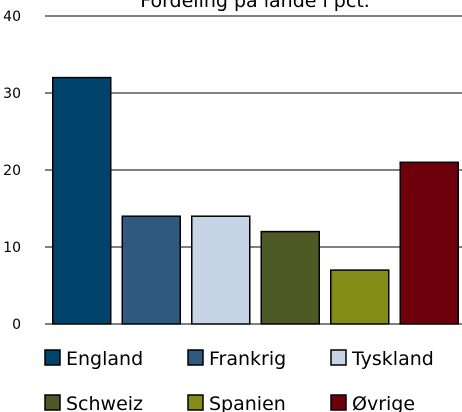 The height and width of the screenshot is (412, 462). What do you see at coordinates (247, 359) in the screenshot?
I see `legend-label: Frankrig` at bounding box center [247, 359].